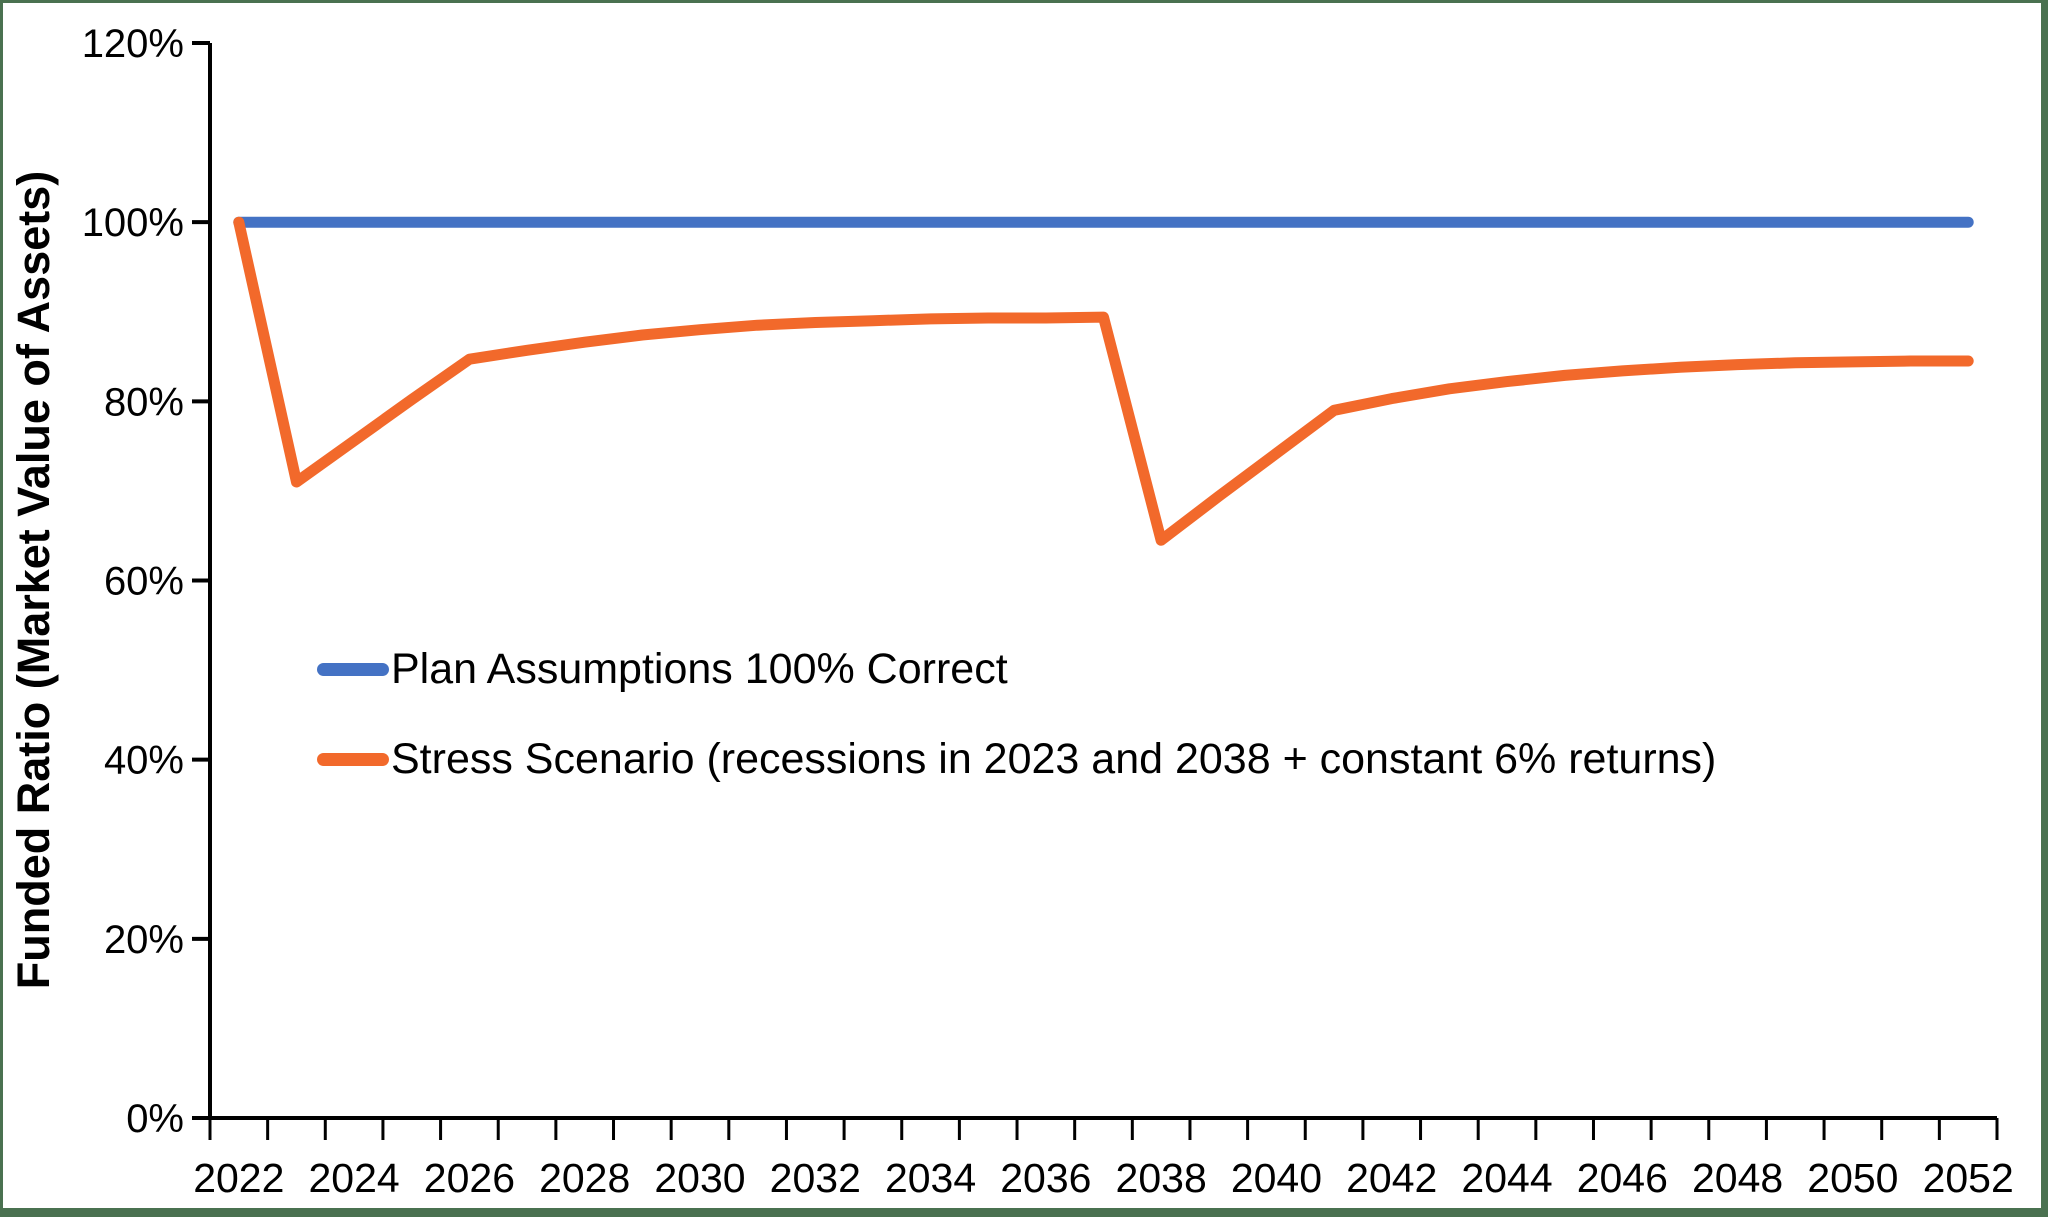  What do you see at coordinates (353, 669) in the screenshot?
I see `legend-swatch-plan-line` at bounding box center [353, 669].